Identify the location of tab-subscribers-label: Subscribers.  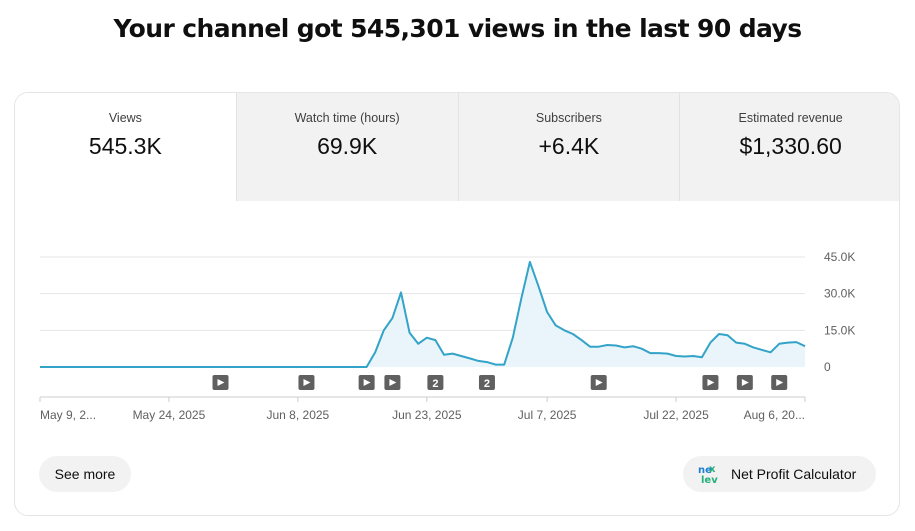
(568, 118).